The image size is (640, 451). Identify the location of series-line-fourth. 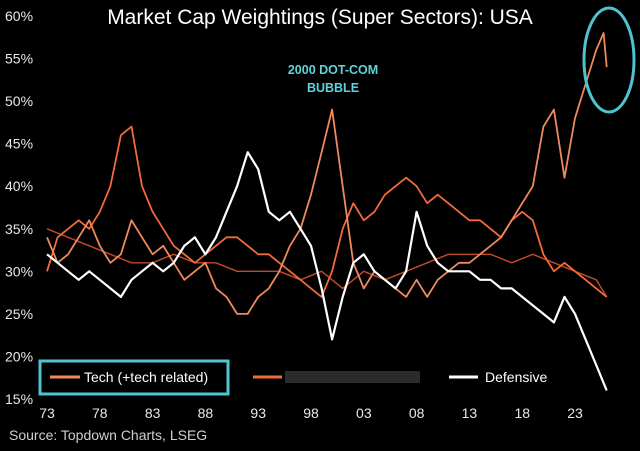
(327, 263).